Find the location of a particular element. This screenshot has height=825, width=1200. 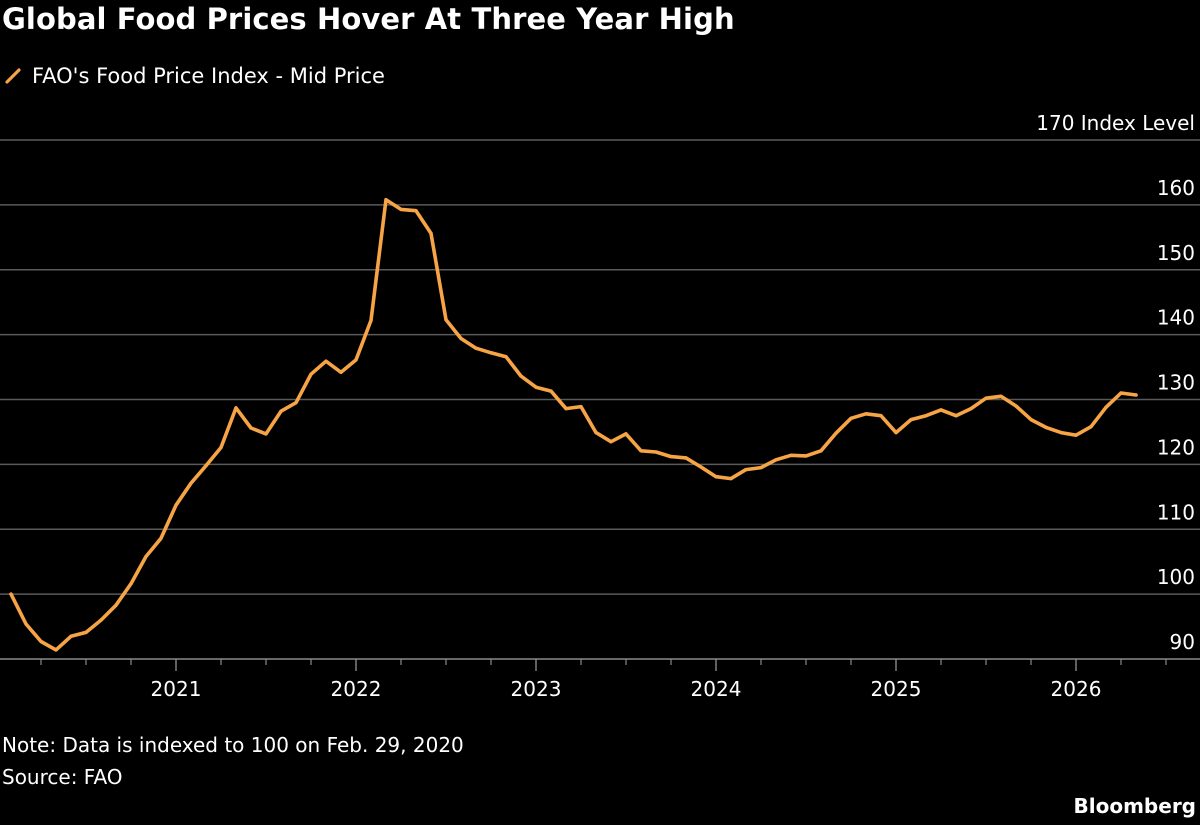

footer-source: Source: FAO is located at coordinates (62, 777).